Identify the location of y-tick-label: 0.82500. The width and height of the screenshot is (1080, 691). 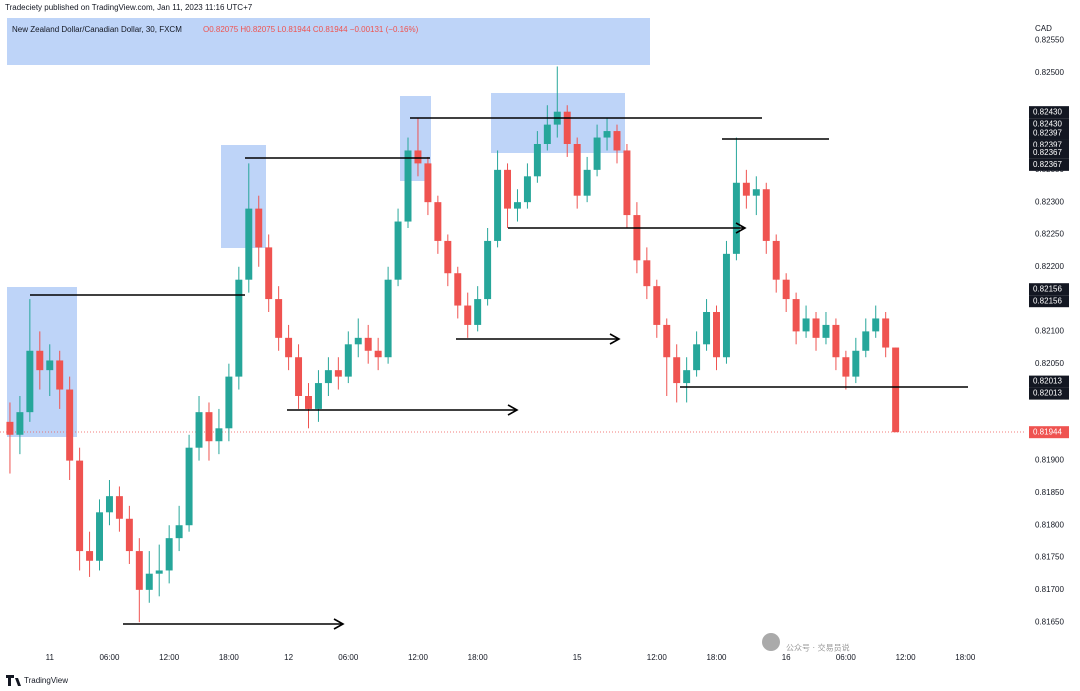
(1049, 72).